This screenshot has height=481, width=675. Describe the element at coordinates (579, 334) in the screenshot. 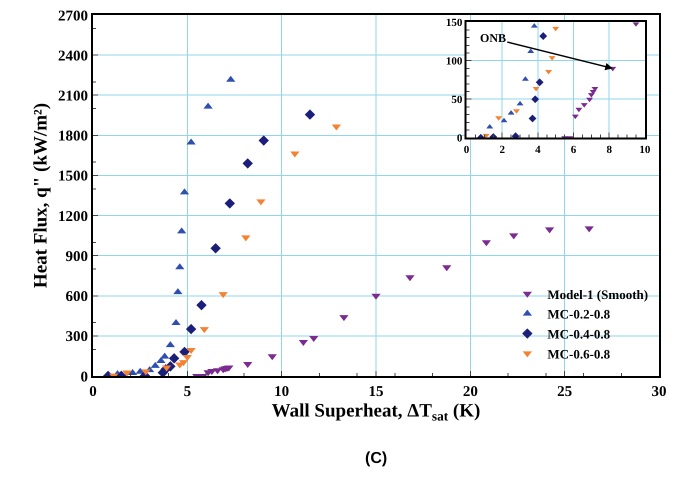

I see `legend-label: MC-0.4-0.8` at that location.